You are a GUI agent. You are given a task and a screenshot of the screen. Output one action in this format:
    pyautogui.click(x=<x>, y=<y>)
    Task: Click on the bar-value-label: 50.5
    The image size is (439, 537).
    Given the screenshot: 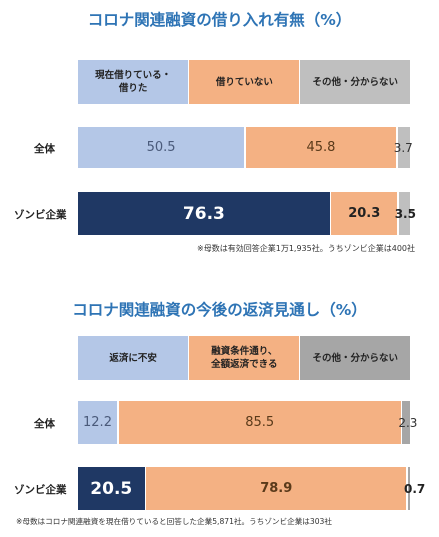 What is the action you would take?
    pyautogui.click(x=161, y=147)
    